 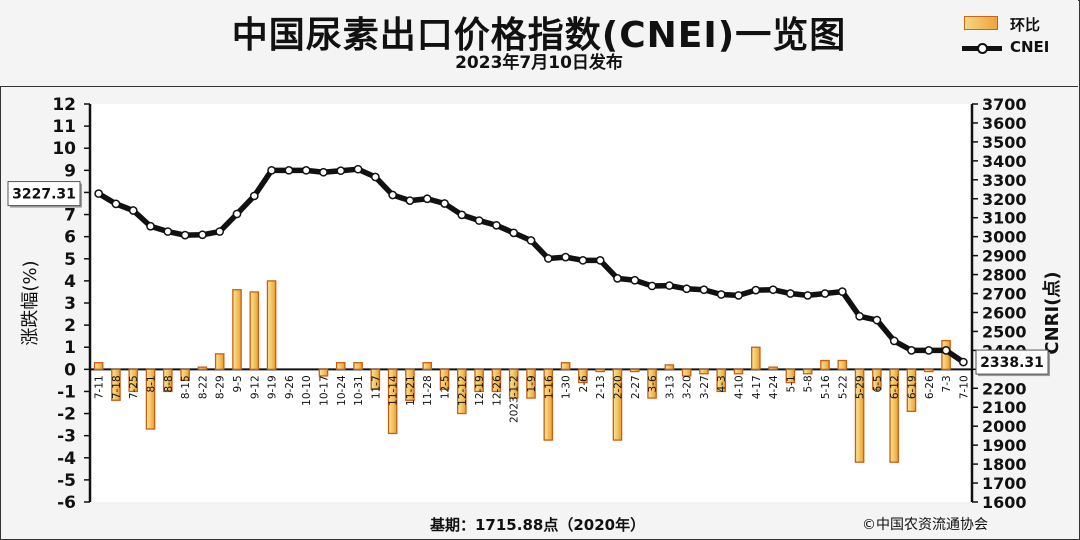 I want to click on left-tick-label: 2, so click(x=70, y=326).